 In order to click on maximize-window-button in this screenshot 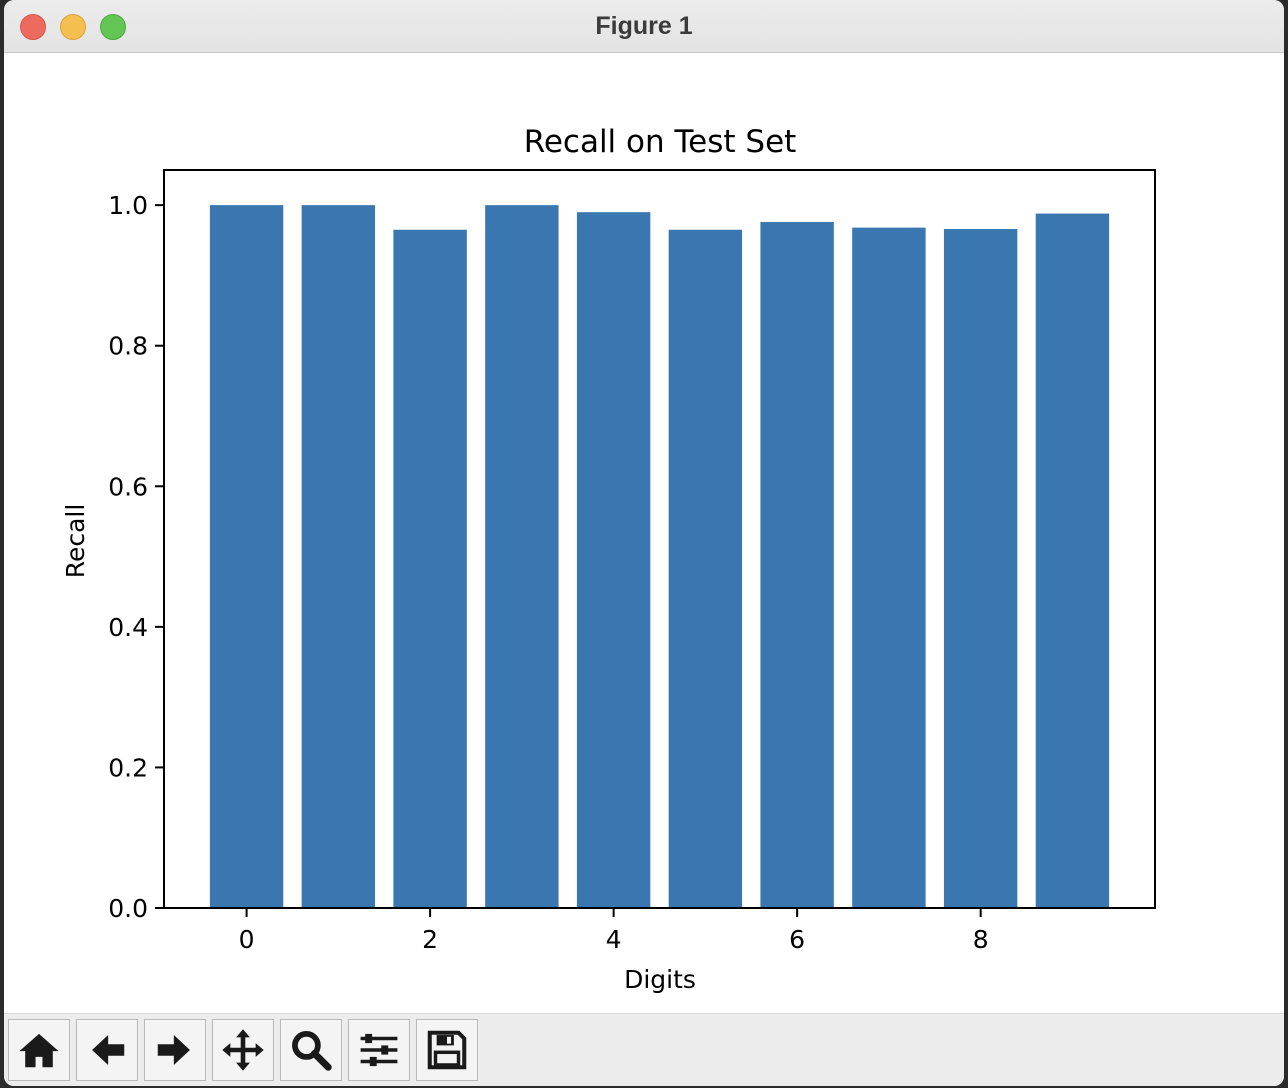, I will do `click(113, 27)`.